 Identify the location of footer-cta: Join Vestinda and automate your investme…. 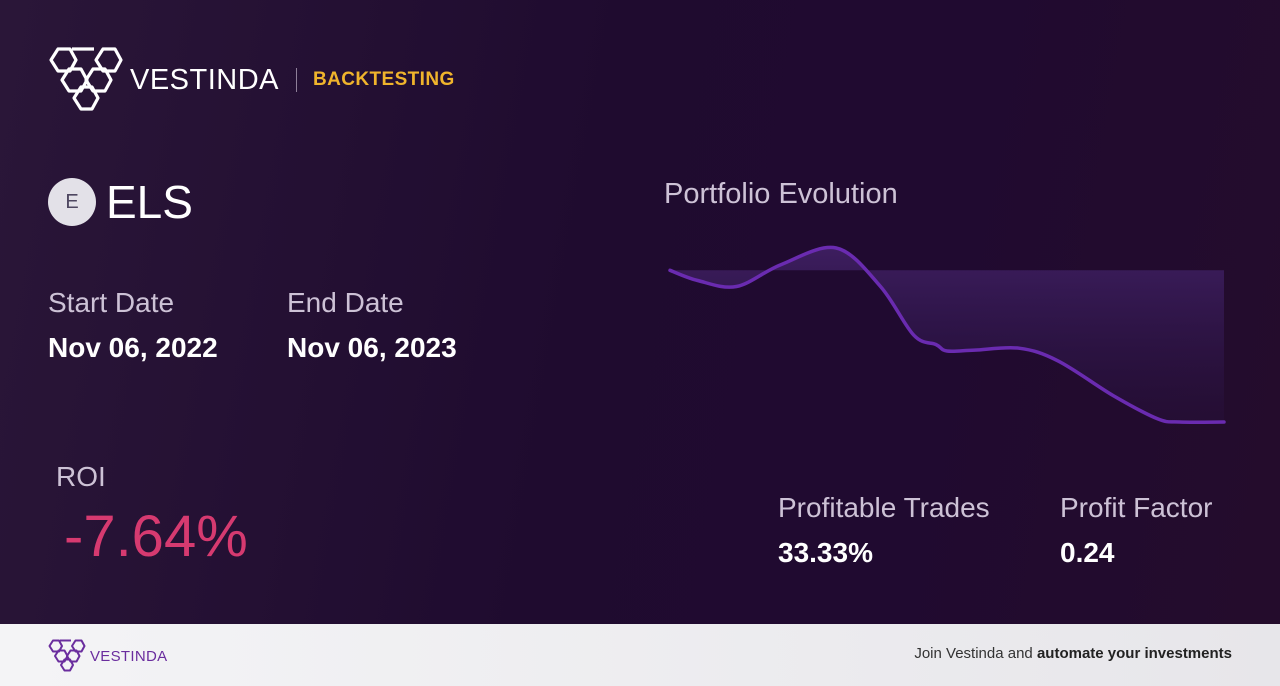
(1073, 653).